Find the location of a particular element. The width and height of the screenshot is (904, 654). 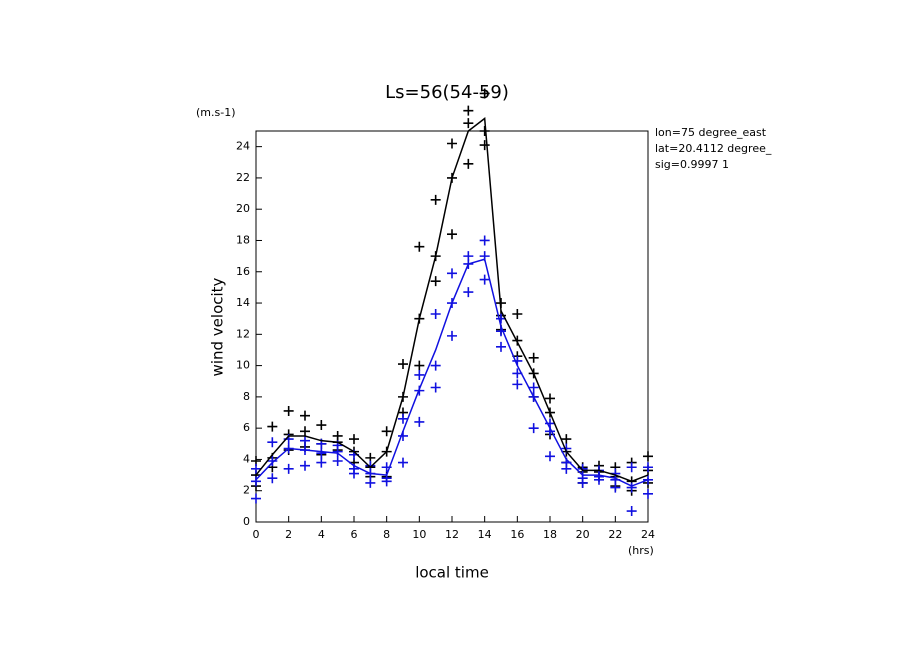

y-unit: (m.s-1) is located at coordinates (216, 112).